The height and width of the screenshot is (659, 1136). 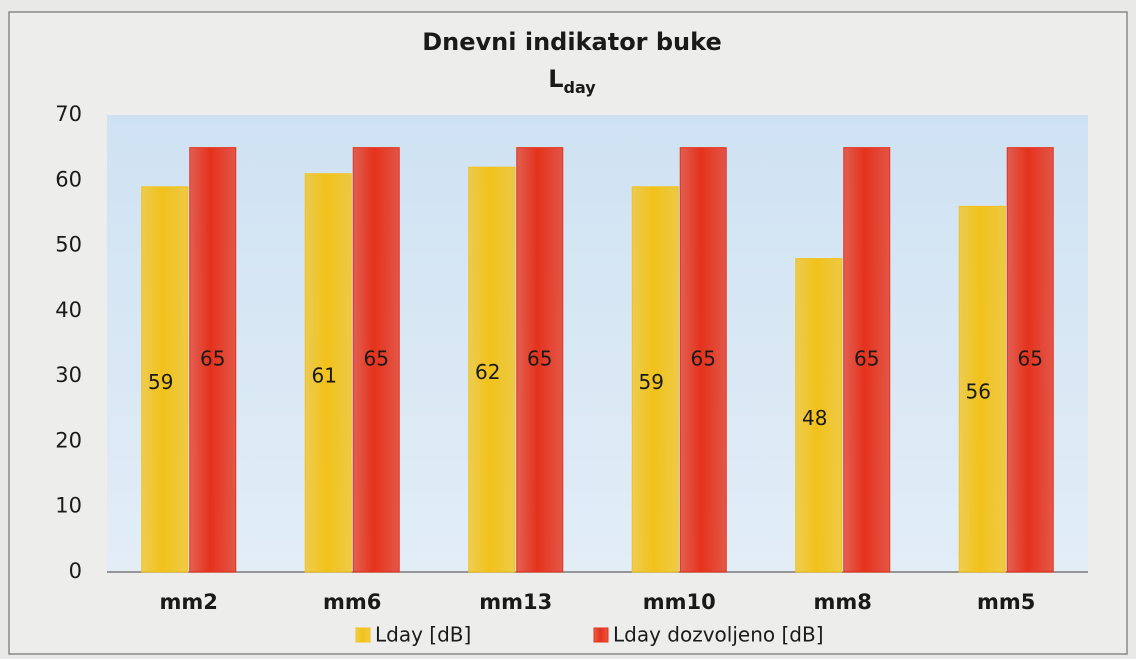 I want to click on x-tick-label: mm13, so click(x=515, y=602).